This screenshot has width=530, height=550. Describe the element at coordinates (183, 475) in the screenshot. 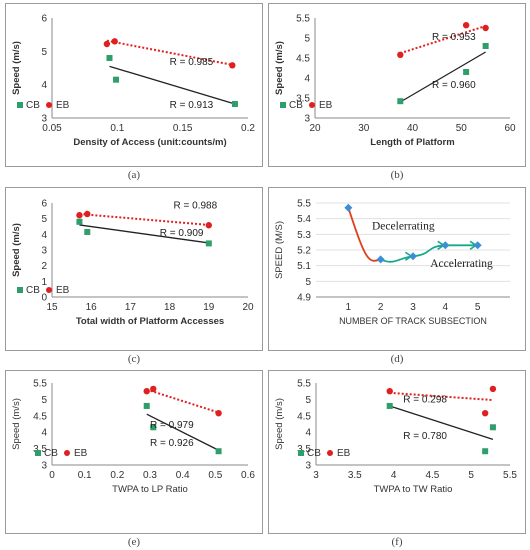

I see `x-tick-label: 0.4` at that location.